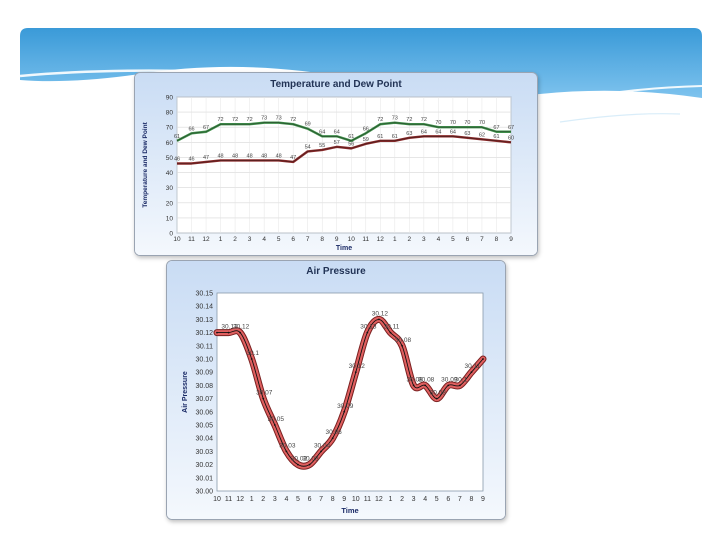 This screenshot has height=540, width=720. Describe the element at coordinates (241, 327) in the screenshot. I see `data-label: 30.12` at that location.